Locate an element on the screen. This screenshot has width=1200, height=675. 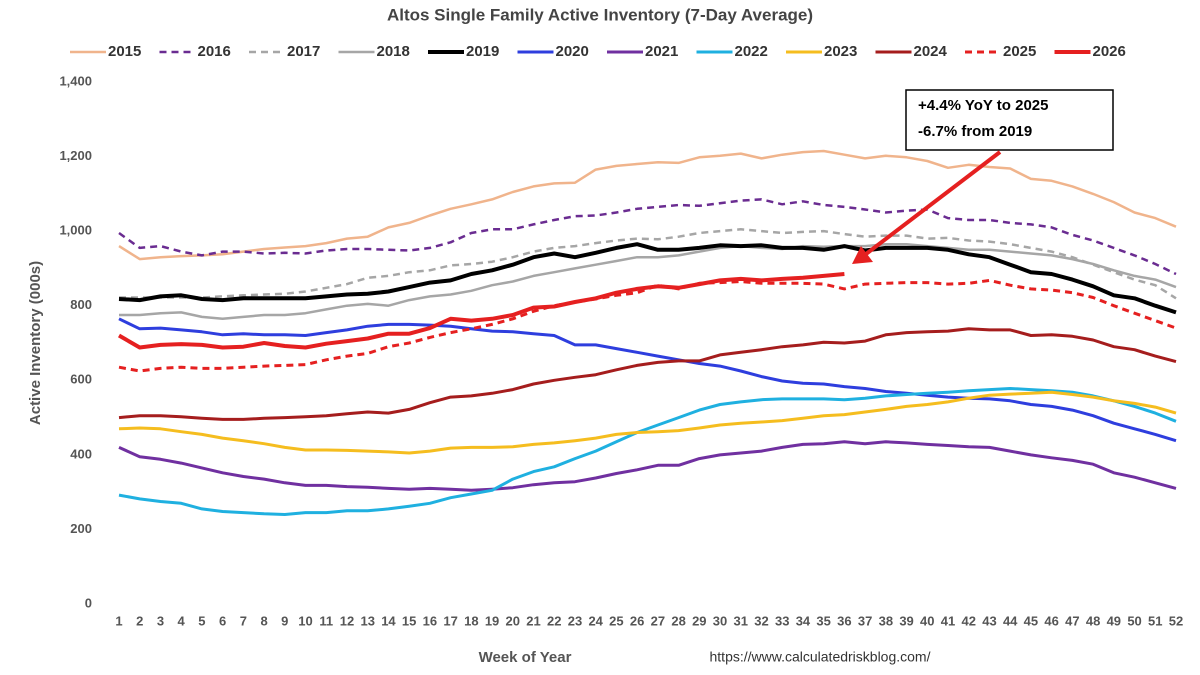
x-tick-label: 49 is located at coordinates (1114, 620).